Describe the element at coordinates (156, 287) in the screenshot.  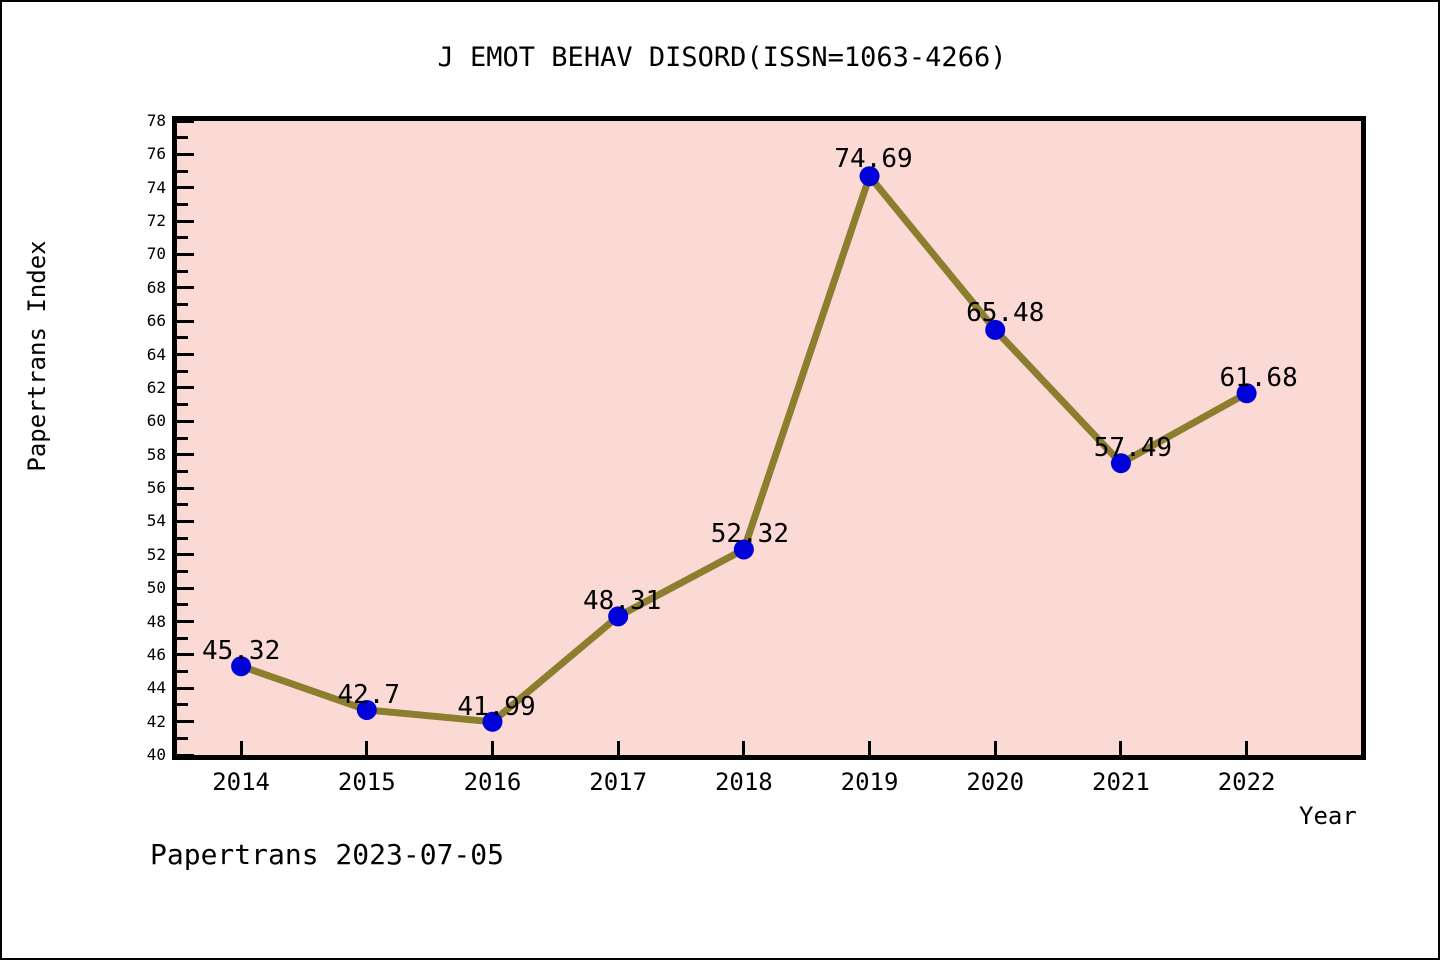
I see `y-tick-label: 68` at that location.